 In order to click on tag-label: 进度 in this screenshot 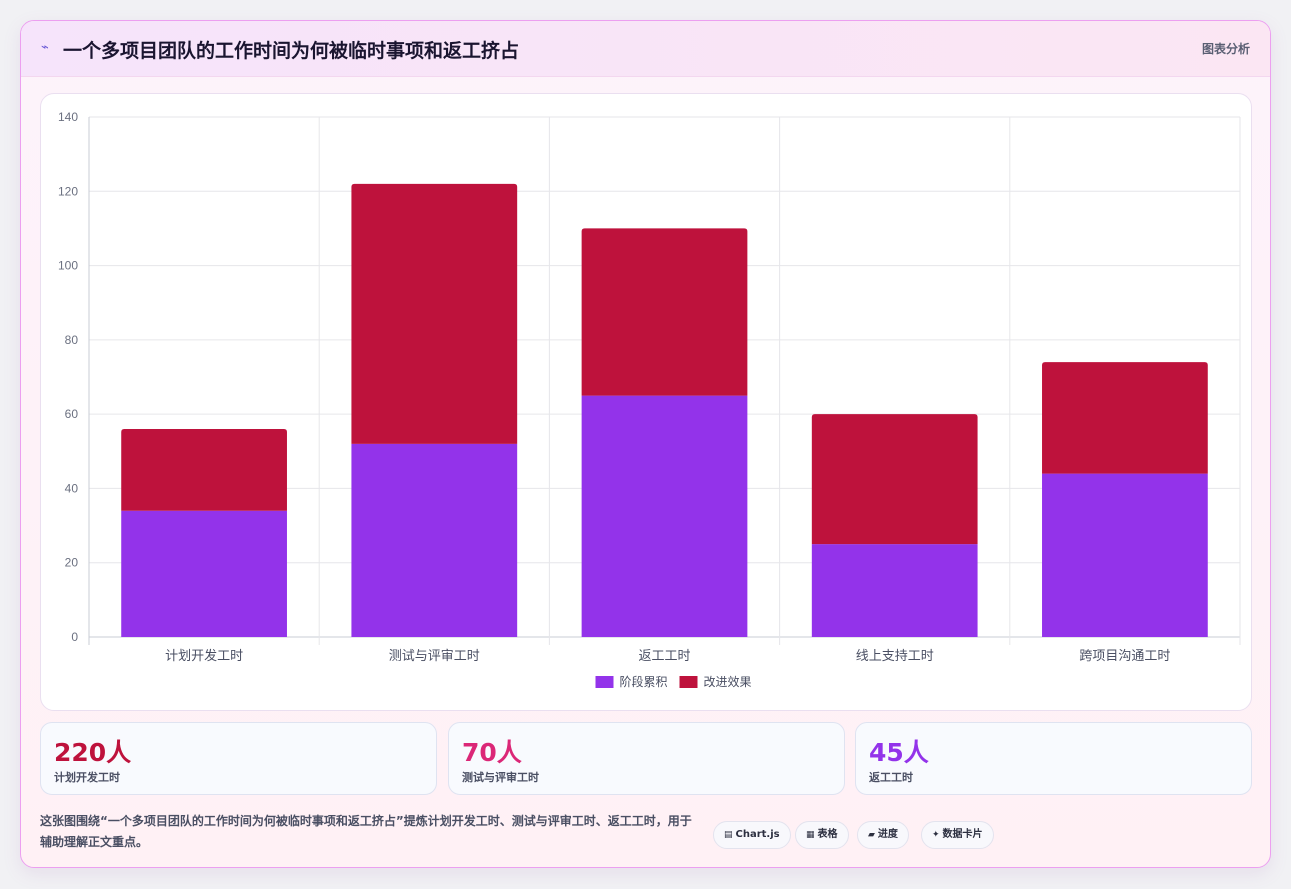, I will do `click(887, 834)`.